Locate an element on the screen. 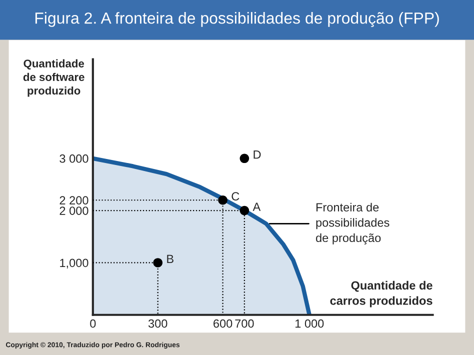  x-tick-label: 1 000 is located at coordinates (310, 323).